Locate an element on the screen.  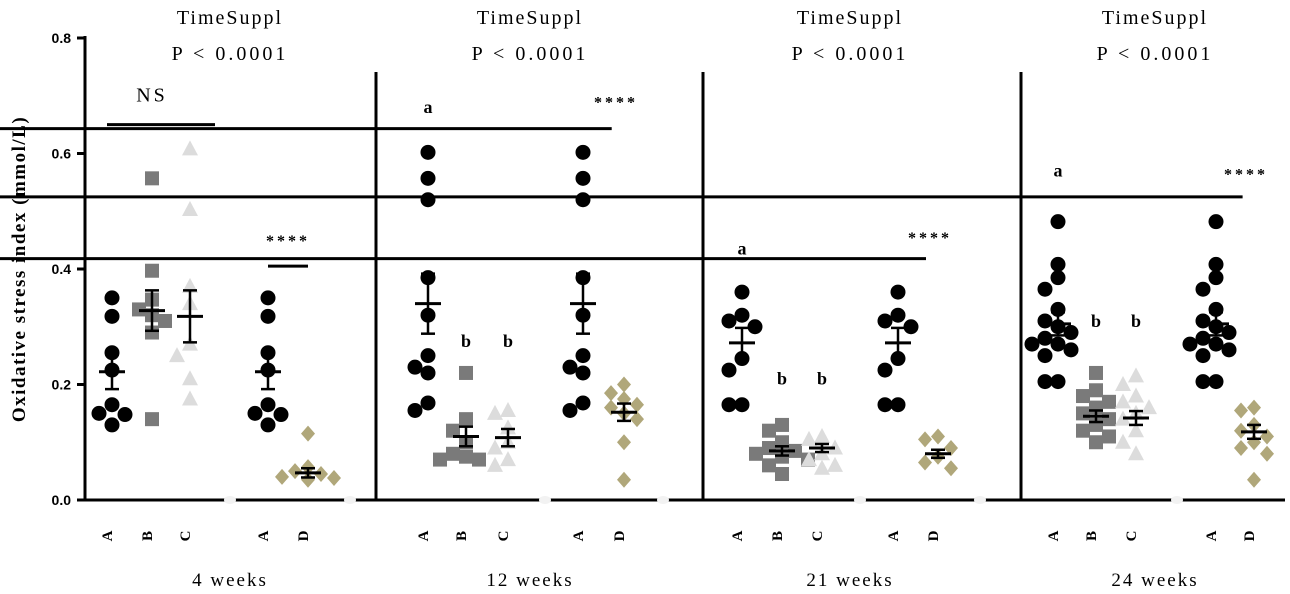
panel-pvalue: P < 0.0001 is located at coordinates (230, 54).